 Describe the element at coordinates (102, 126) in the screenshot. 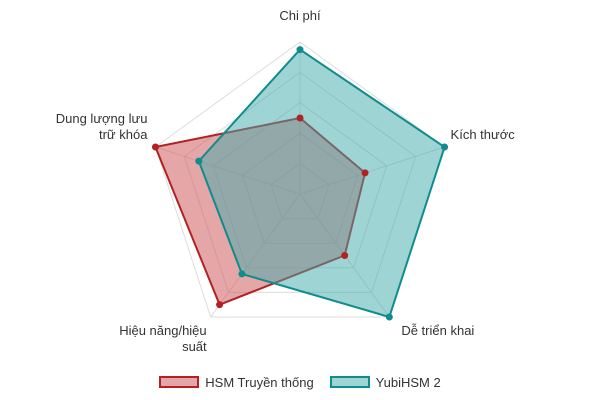

I see `axis-label-4: Dung lượng lưu trữ khóa` at that location.